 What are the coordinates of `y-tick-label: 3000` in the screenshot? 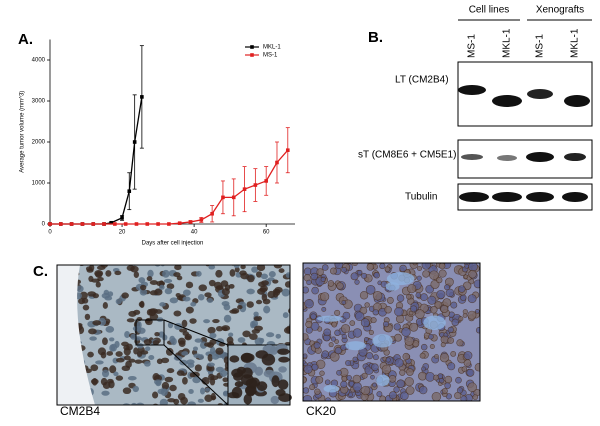 It's located at (39, 102).